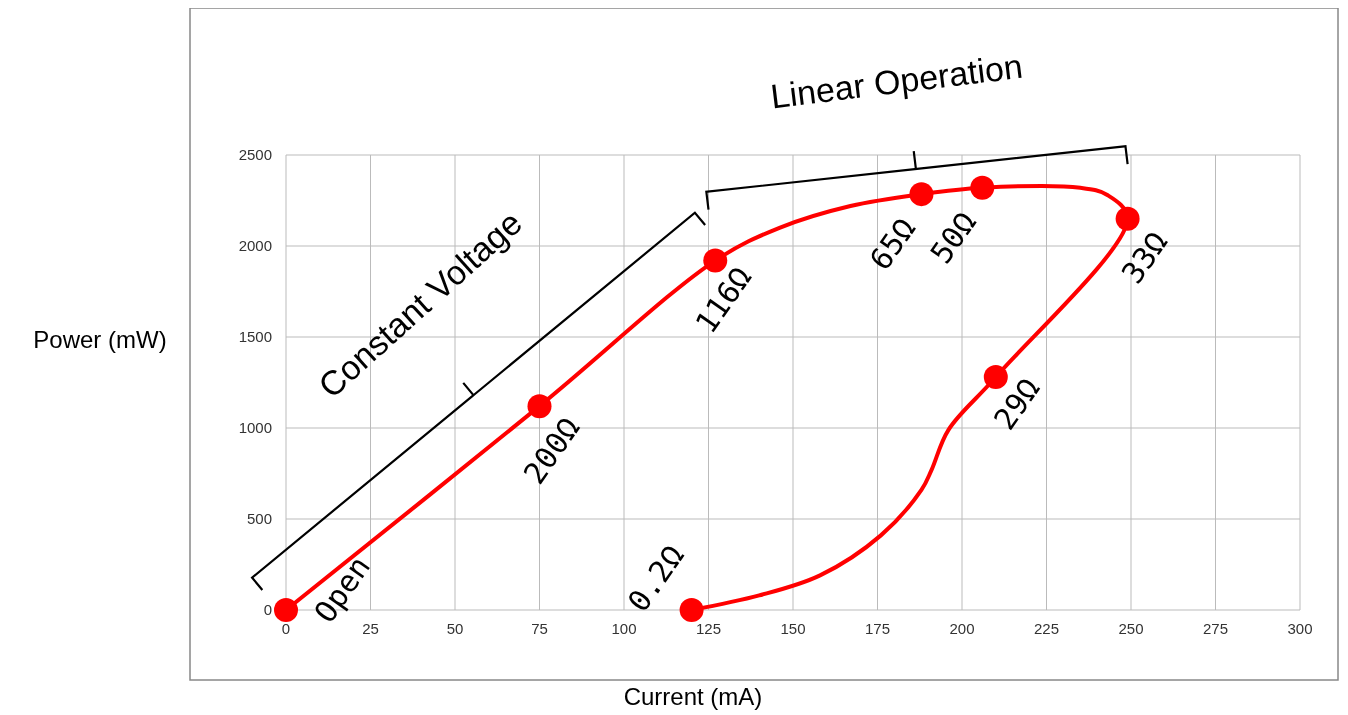 This screenshot has width=1348, height=715. What do you see at coordinates (1131, 628) in the screenshot?
I see `x-tick-label: 250` at bounding box center [1131, 628].